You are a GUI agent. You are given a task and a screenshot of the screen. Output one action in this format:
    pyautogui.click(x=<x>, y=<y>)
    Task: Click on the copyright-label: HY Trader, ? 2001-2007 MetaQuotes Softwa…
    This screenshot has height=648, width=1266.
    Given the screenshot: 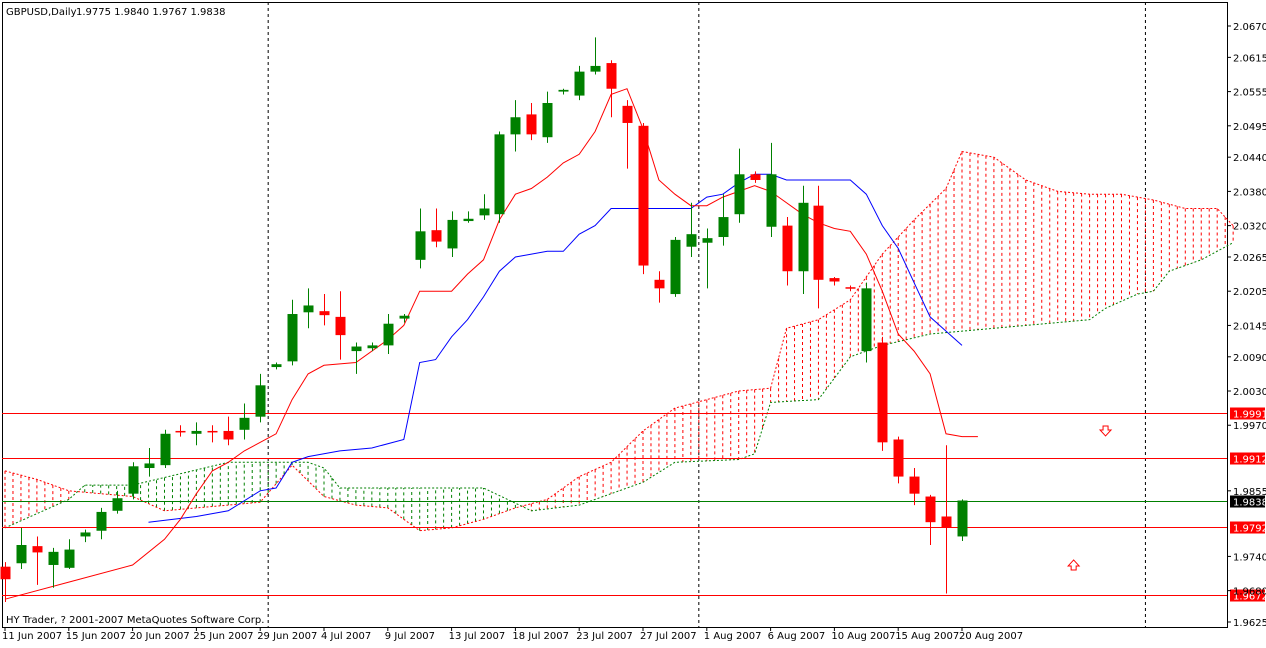 What is the action you would take?
    pyautogui.click(x=135, y=620)
    